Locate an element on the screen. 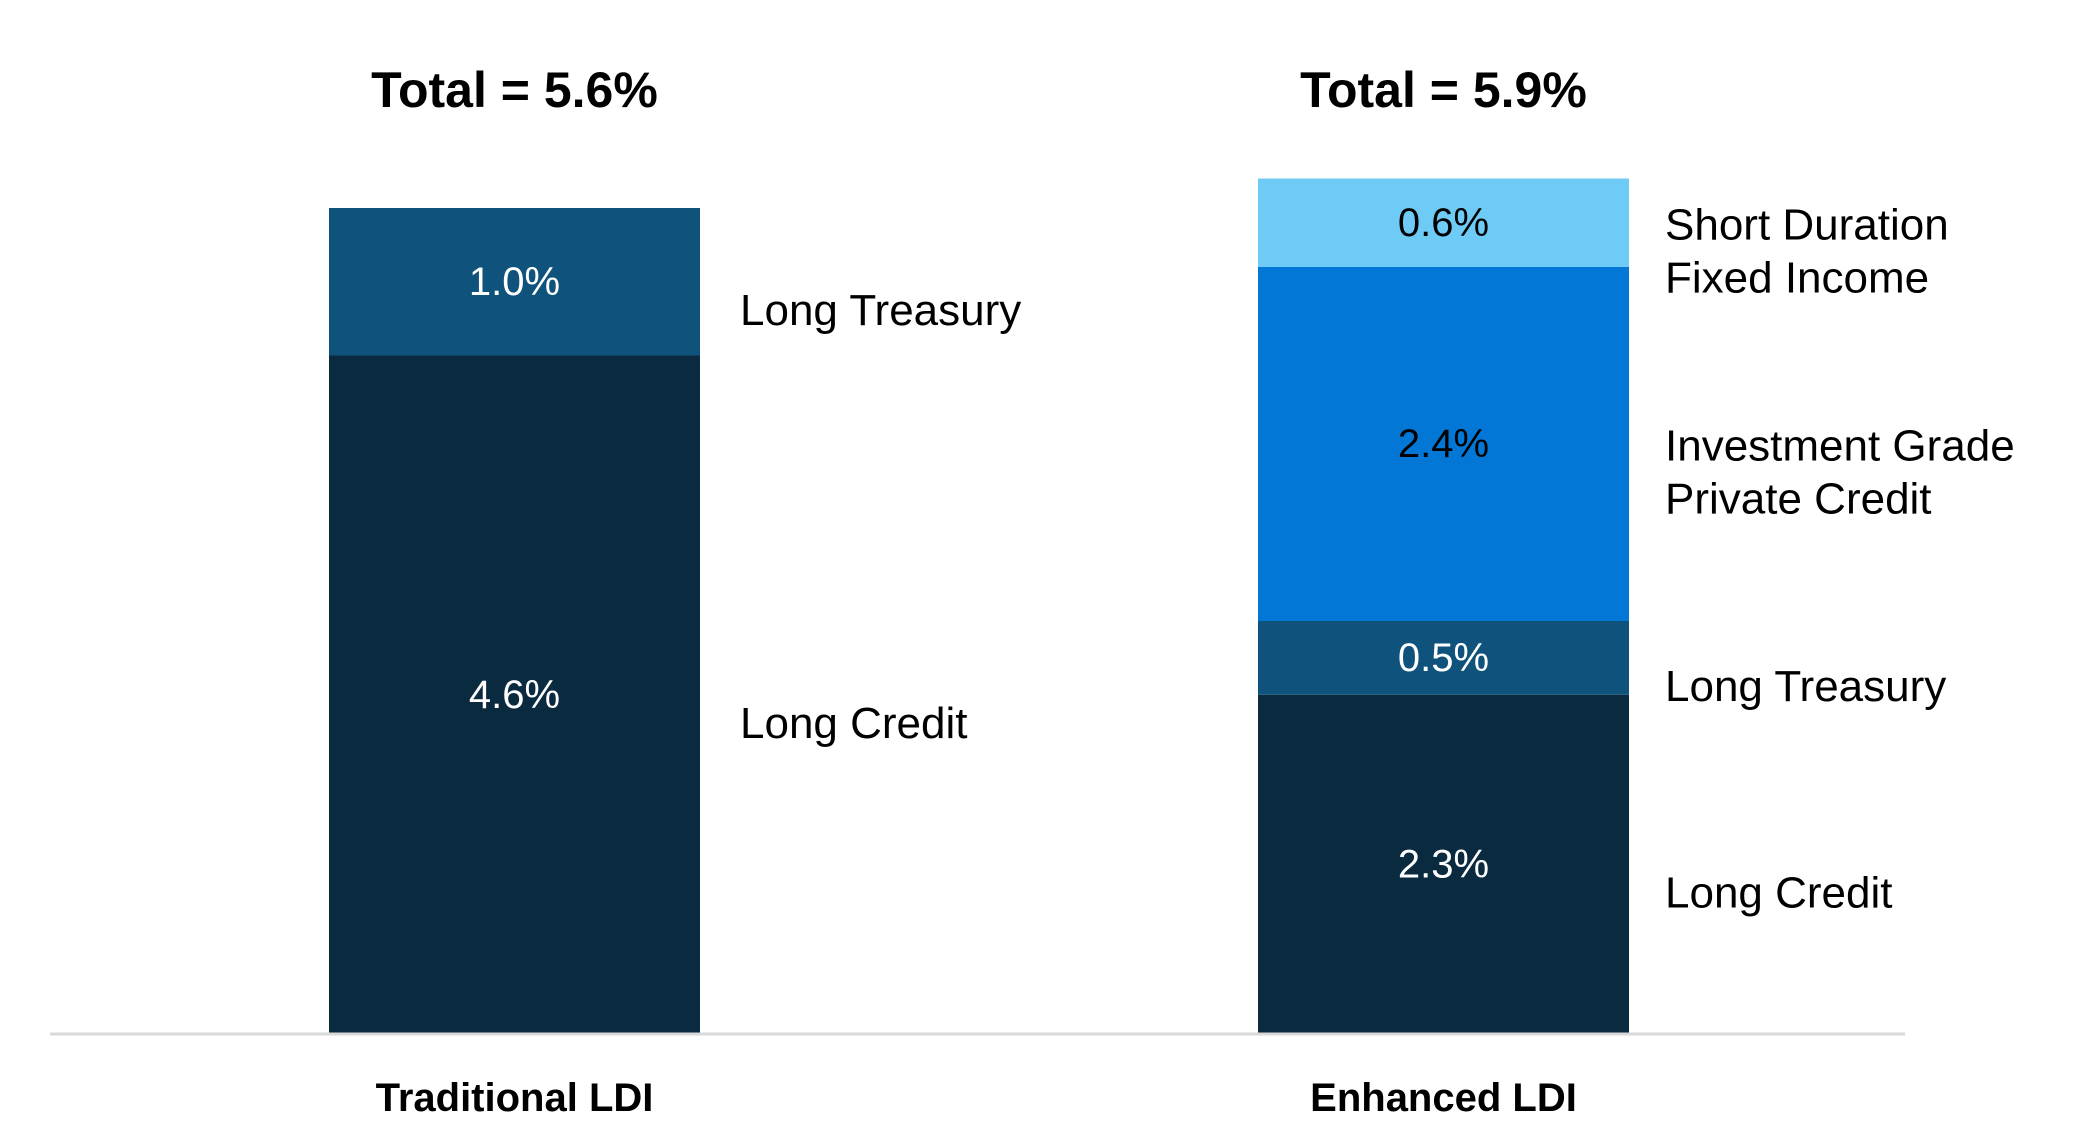  totals-layer: Total = 5.6% Total = 5.9% is located at coordinates (979, 90).